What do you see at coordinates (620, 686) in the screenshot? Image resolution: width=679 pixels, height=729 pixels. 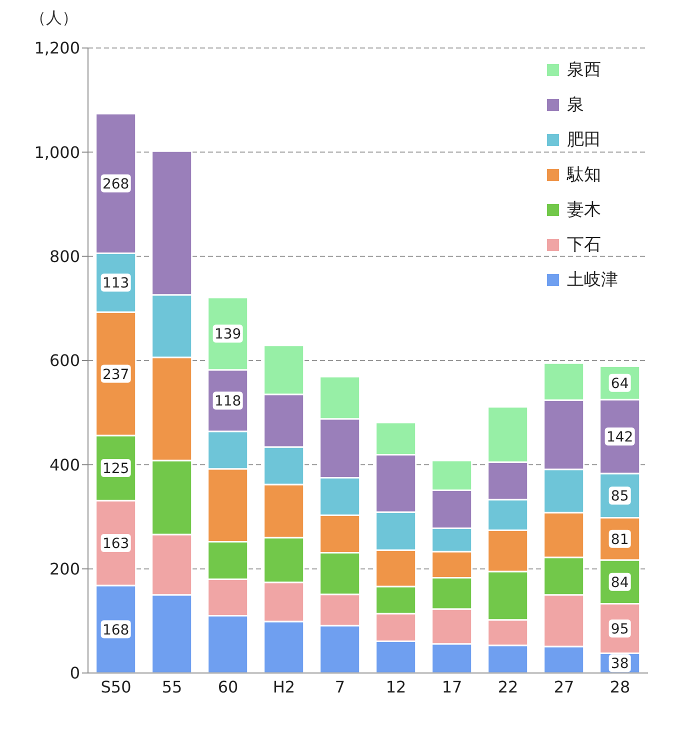 I see `x-tick-label: 28` at bounding box center [620, 686].